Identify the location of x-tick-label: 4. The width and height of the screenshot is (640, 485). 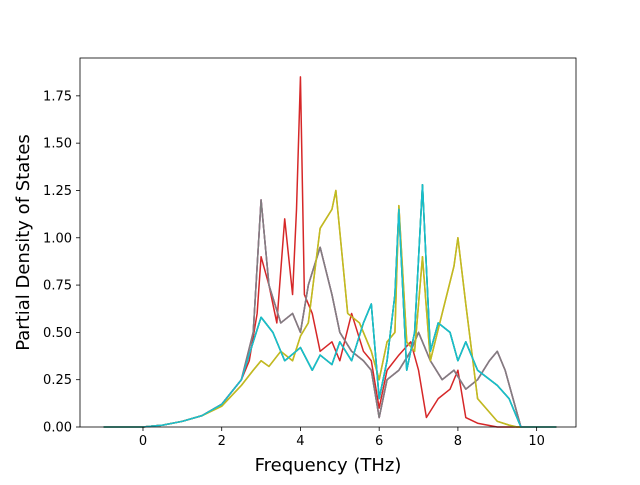
(300, 441).